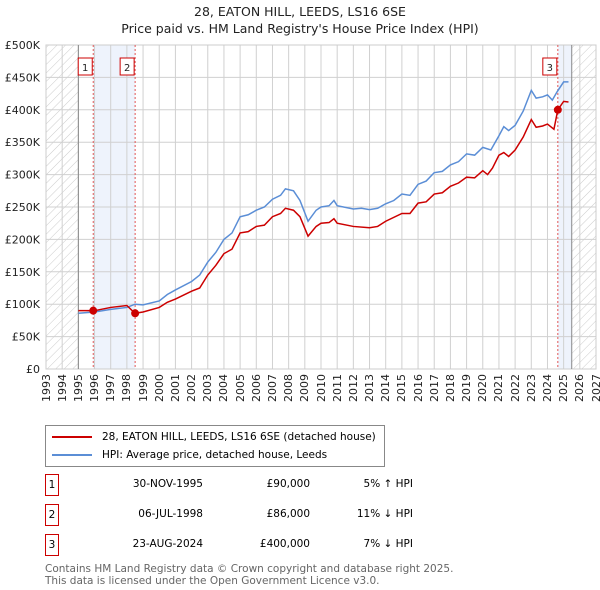 The width and height of the screenshot is (600, 590). I want to click on y-tick-label: £200K, so click(23, 239).